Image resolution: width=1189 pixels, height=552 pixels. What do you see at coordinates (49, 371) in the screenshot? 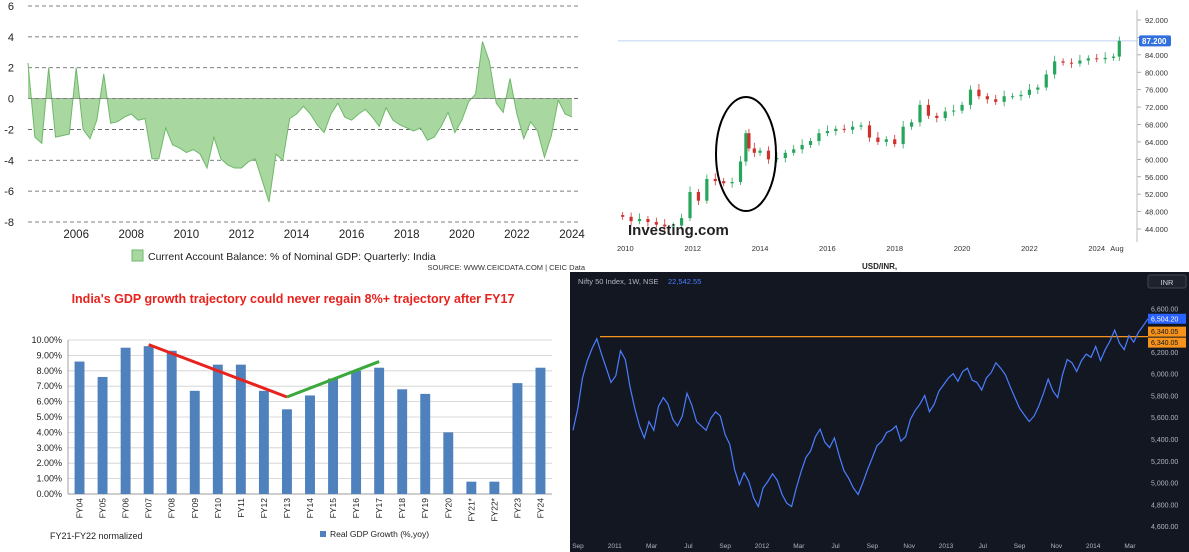
I see `y-tick-label: 8.00%` at bounding box center [49, 371].